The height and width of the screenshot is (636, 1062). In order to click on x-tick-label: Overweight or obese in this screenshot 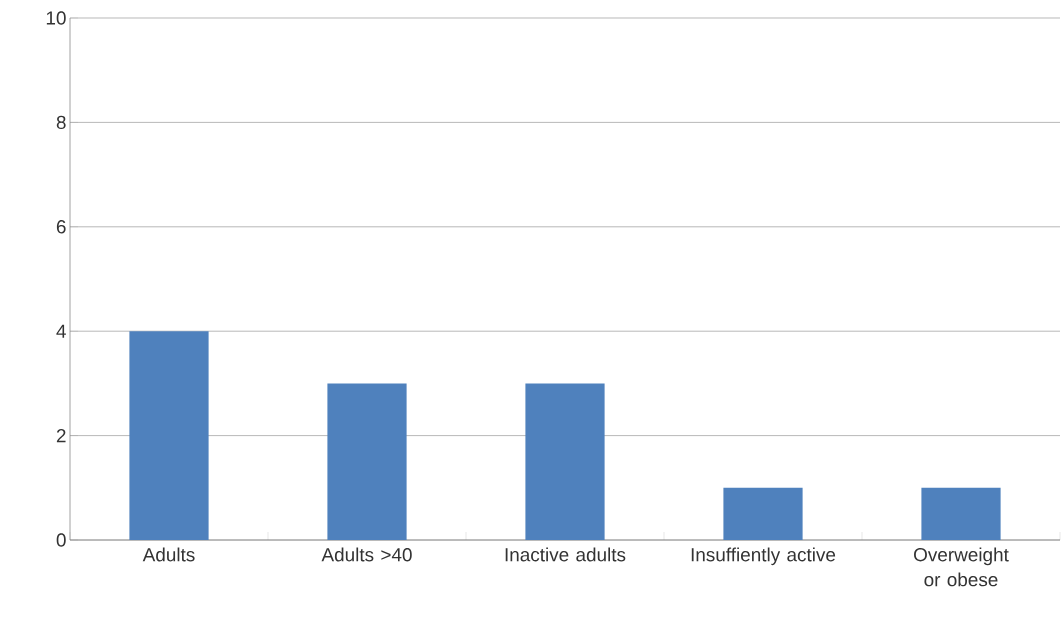, I will do `click(961, 567)`.